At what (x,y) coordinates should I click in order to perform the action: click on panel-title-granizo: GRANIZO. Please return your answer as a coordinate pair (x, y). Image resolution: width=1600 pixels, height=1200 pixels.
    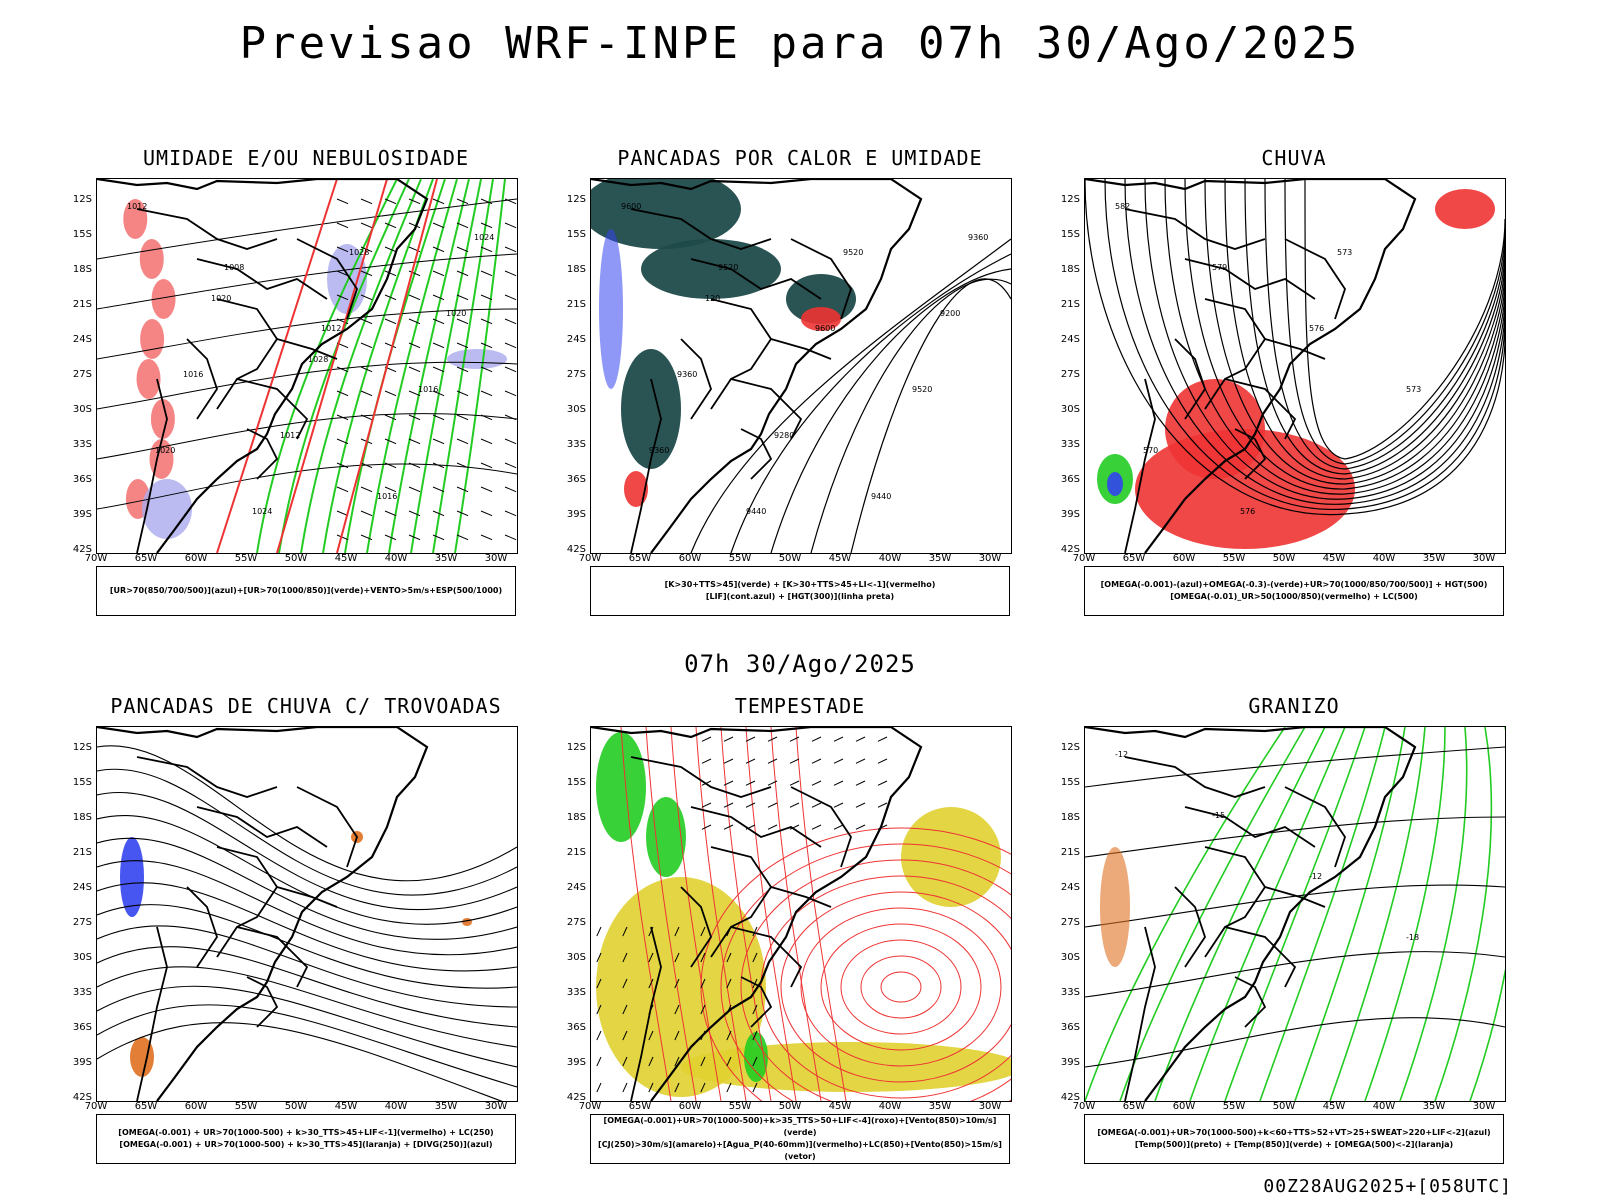
    Looking at the image, I should click on (1294, 706).